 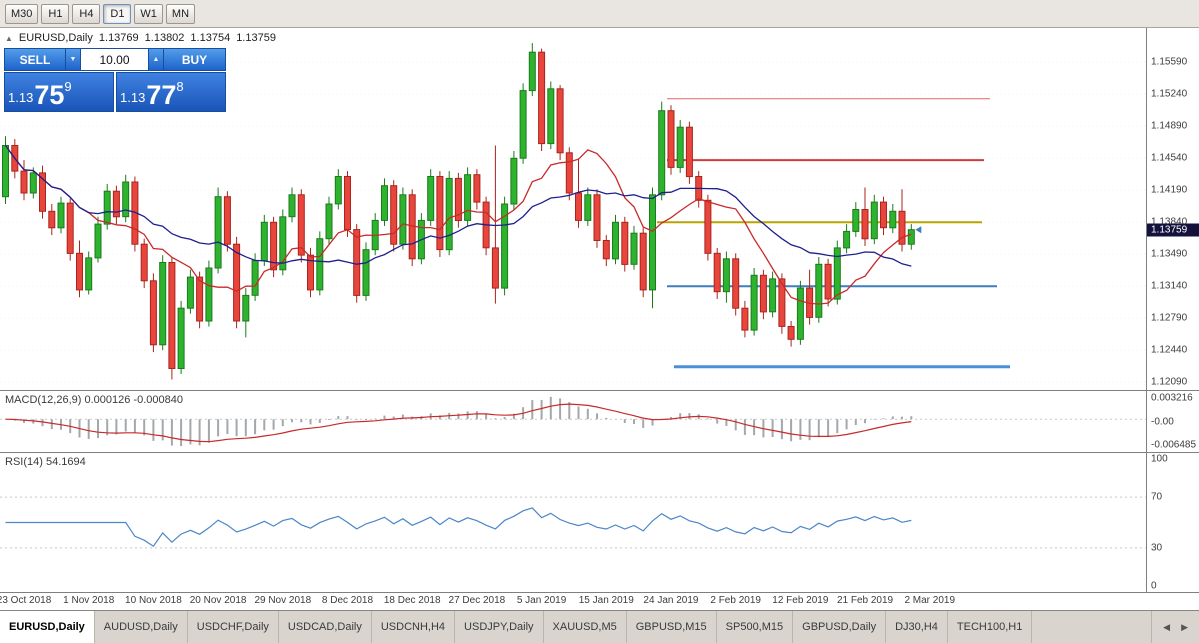 I want to click on timeframe-button-m30: M30, so click(x=22, y=13).